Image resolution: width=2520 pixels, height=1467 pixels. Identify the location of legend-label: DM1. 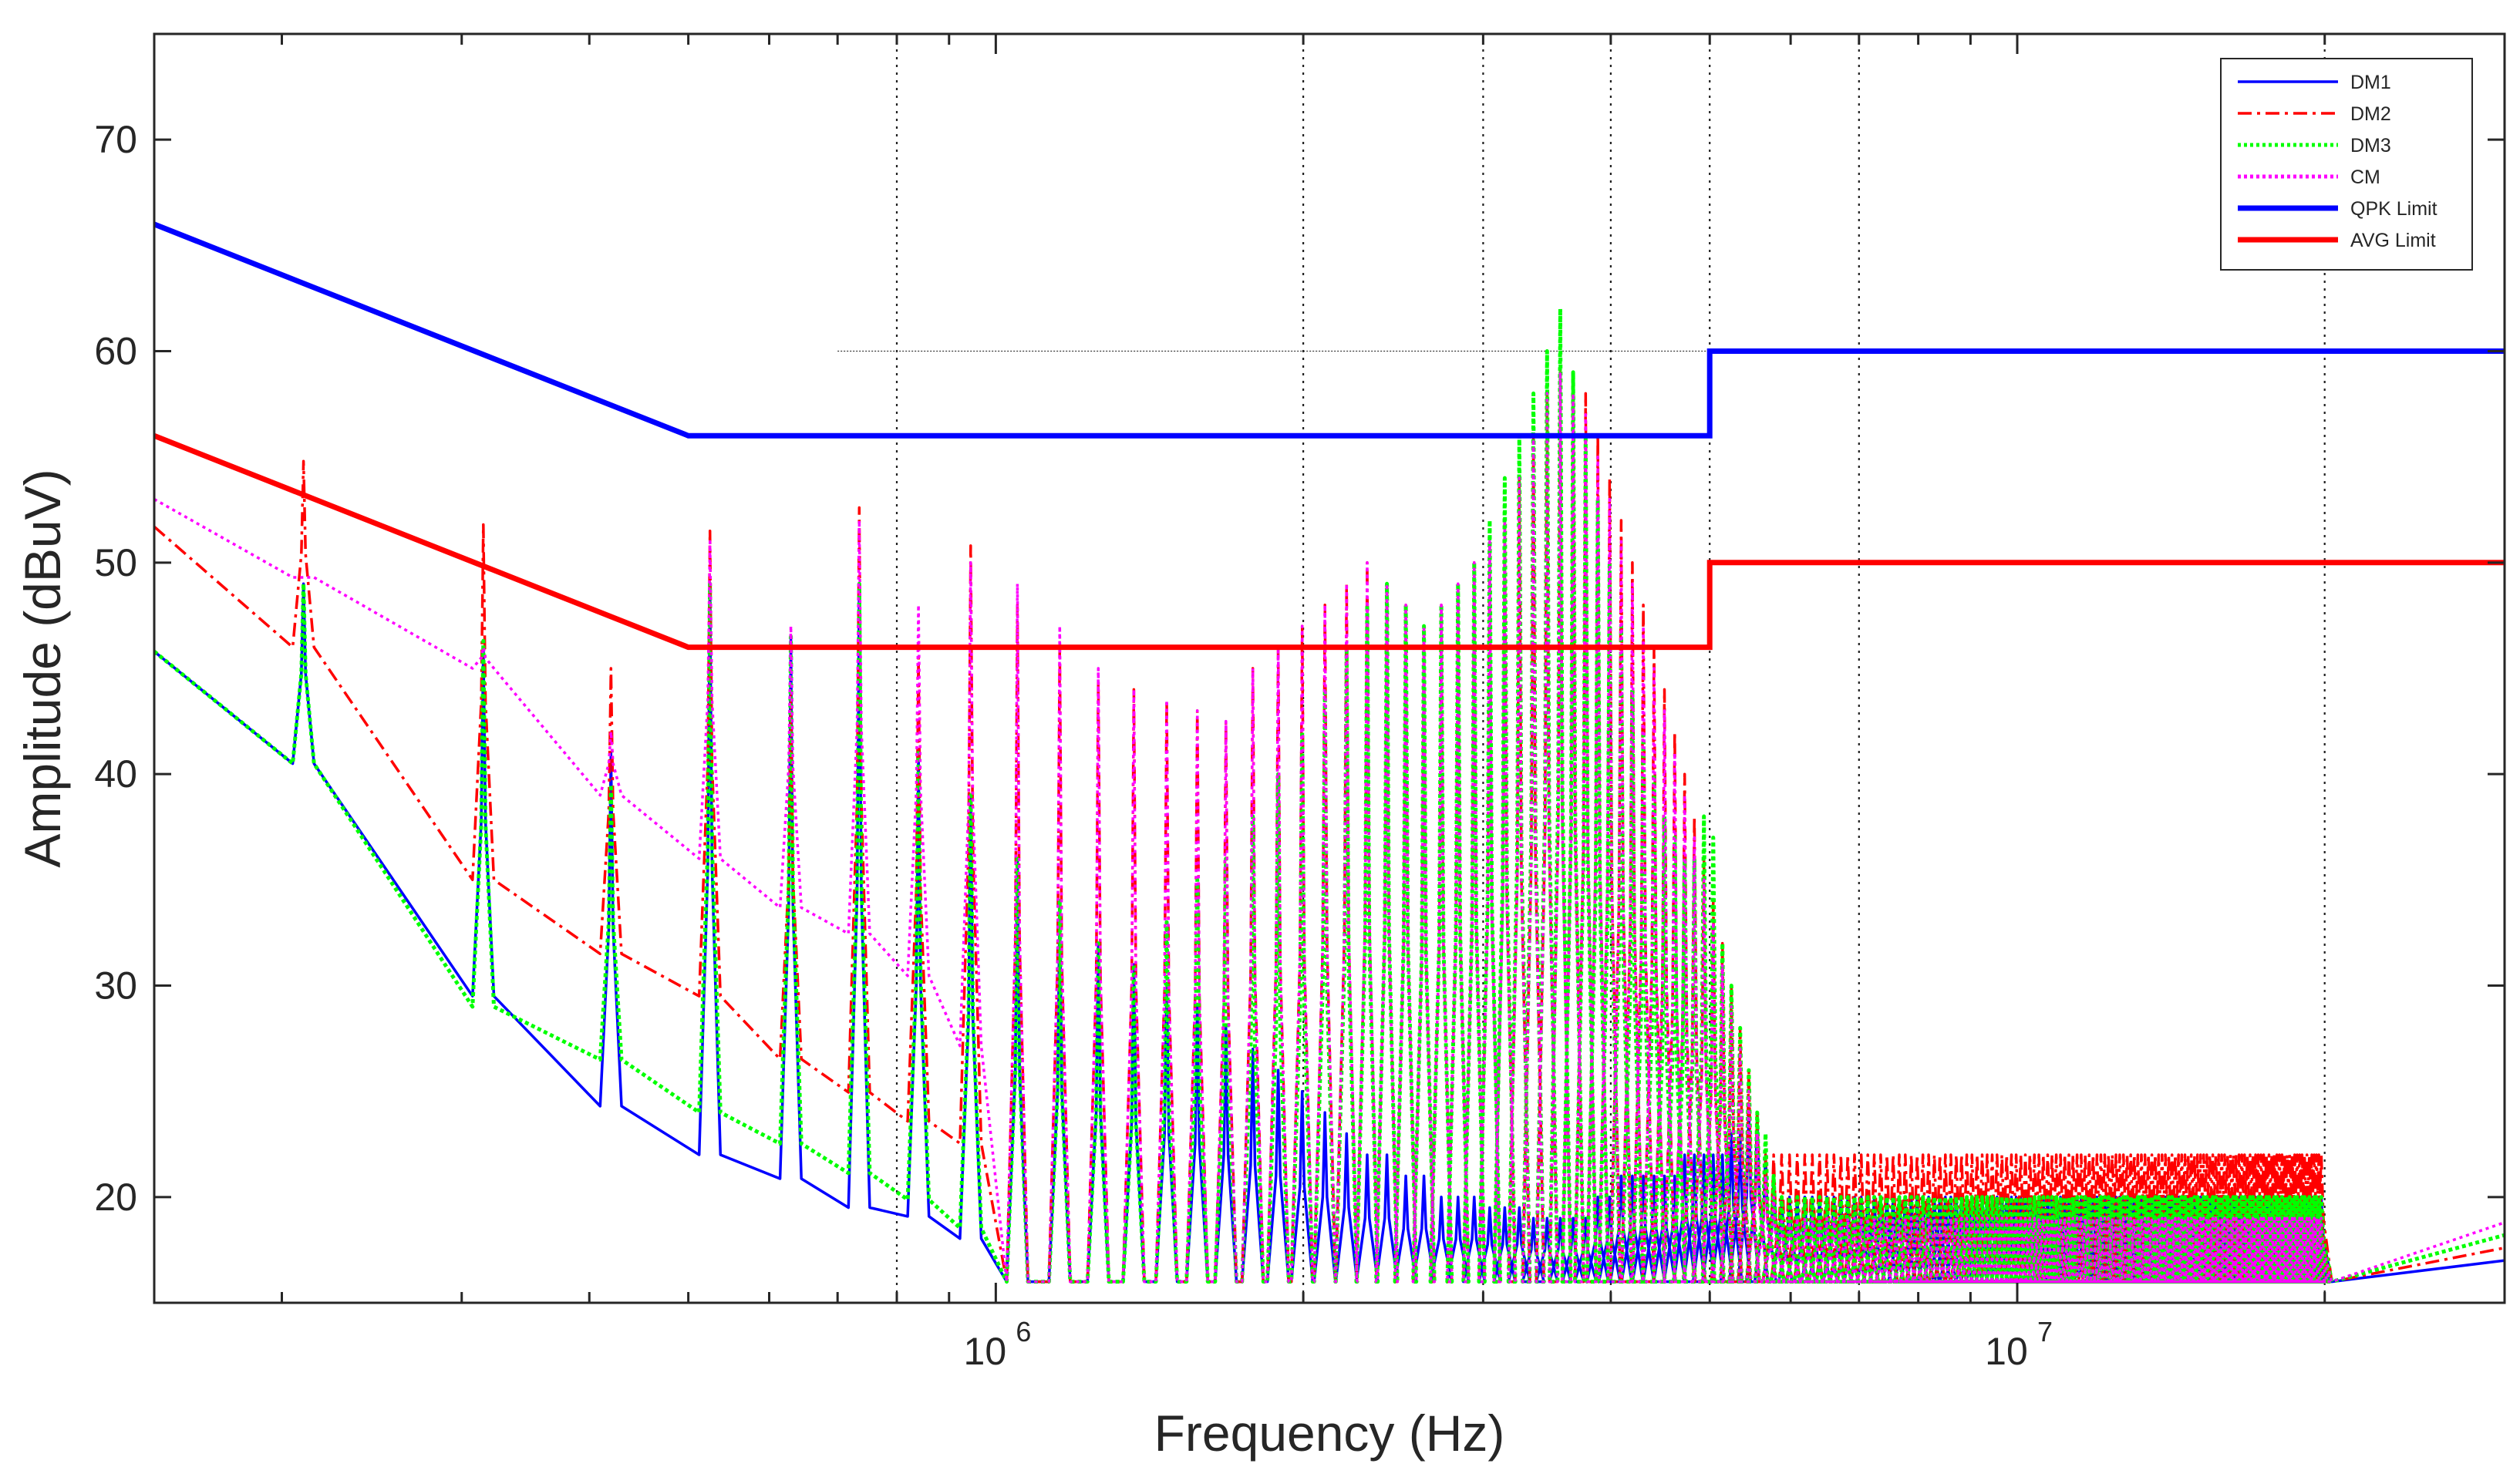
(2370, 82).